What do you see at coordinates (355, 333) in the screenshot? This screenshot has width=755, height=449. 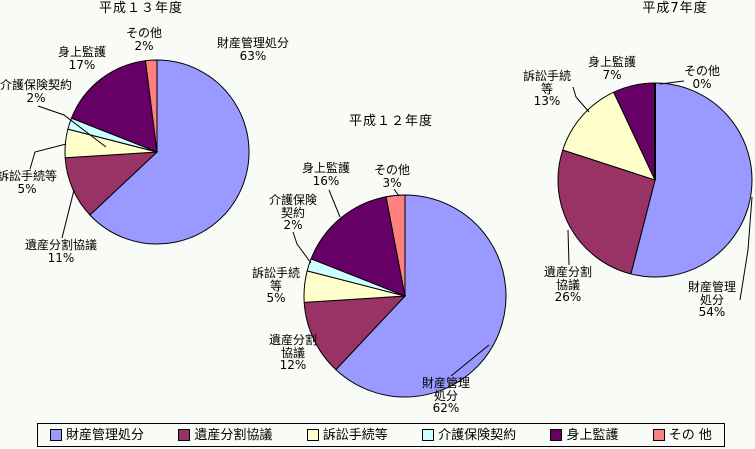 I see `pie2-slice-遺産分割協議` at bounding box center [355, 333].